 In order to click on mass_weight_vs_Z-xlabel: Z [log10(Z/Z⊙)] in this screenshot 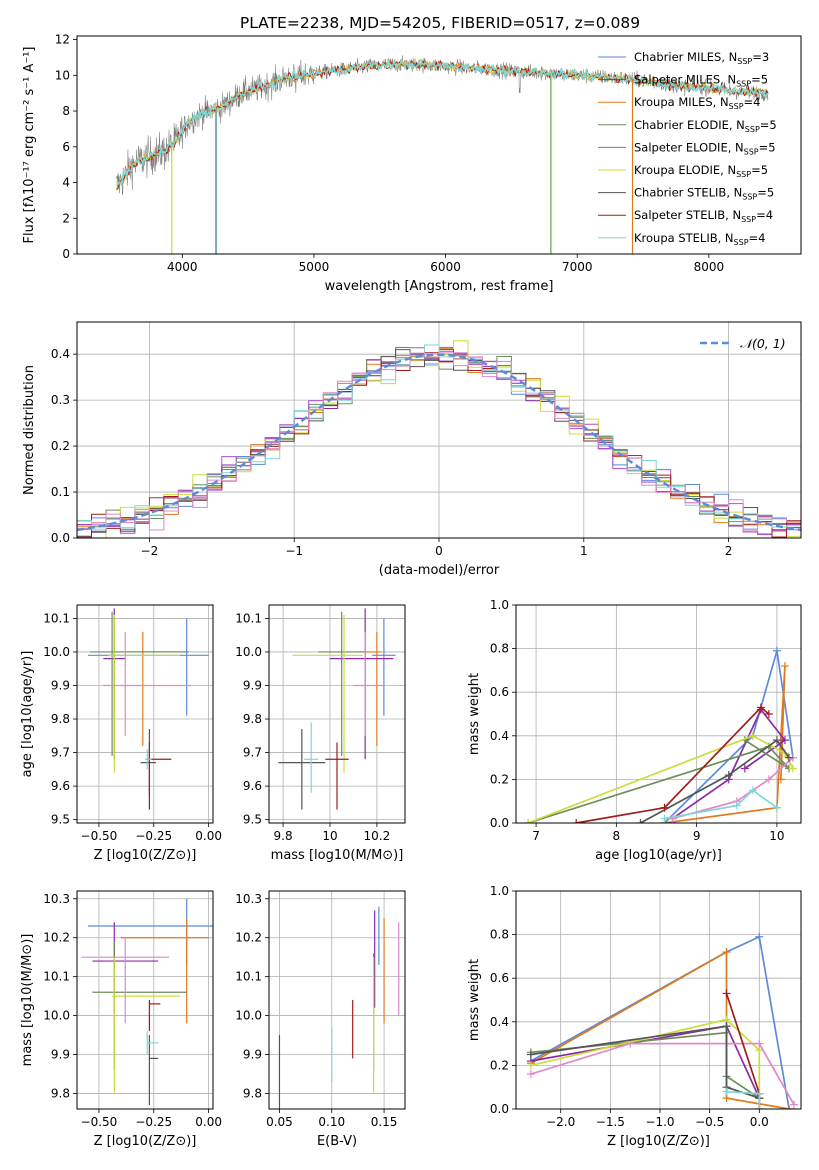, I will do `click(658, 1141)`.